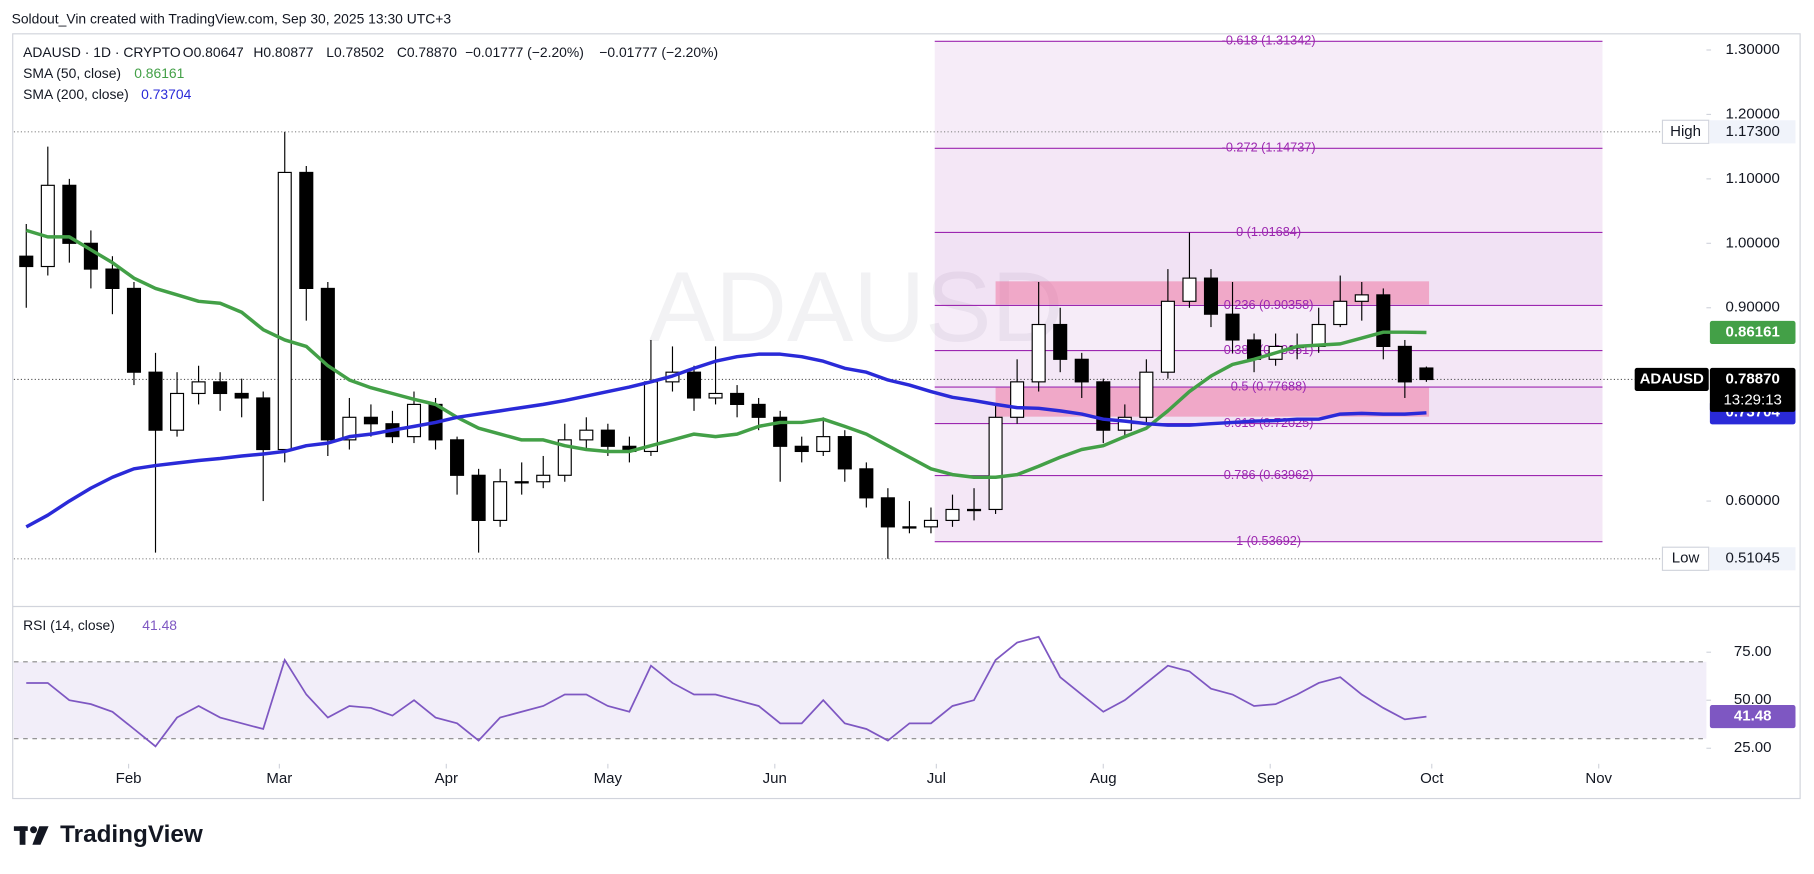  What do you see at coordinates (1269, 385) in the screenshot?
I see `fib-label: 0.5 (0.77688)` at bounding box center [1269, 385].